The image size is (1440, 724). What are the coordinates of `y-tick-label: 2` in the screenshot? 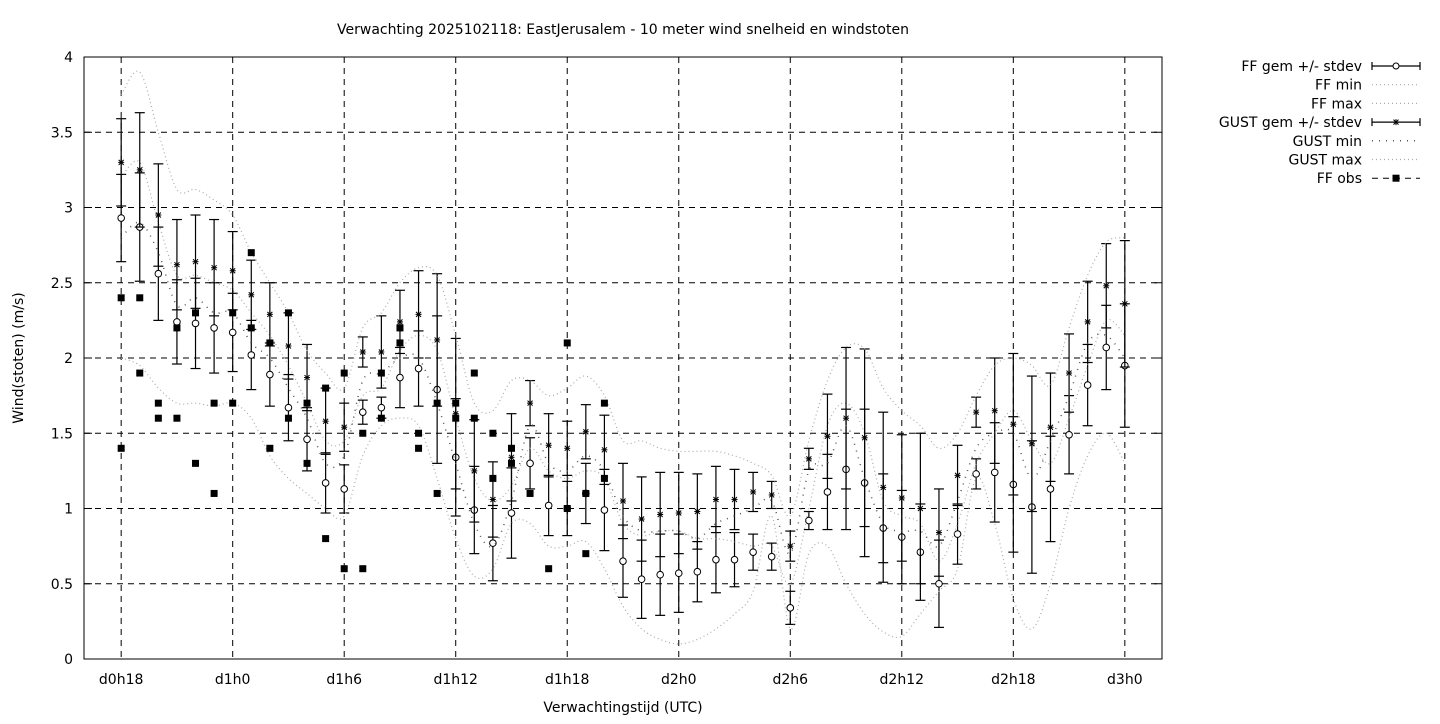 It's located at (68, 359).